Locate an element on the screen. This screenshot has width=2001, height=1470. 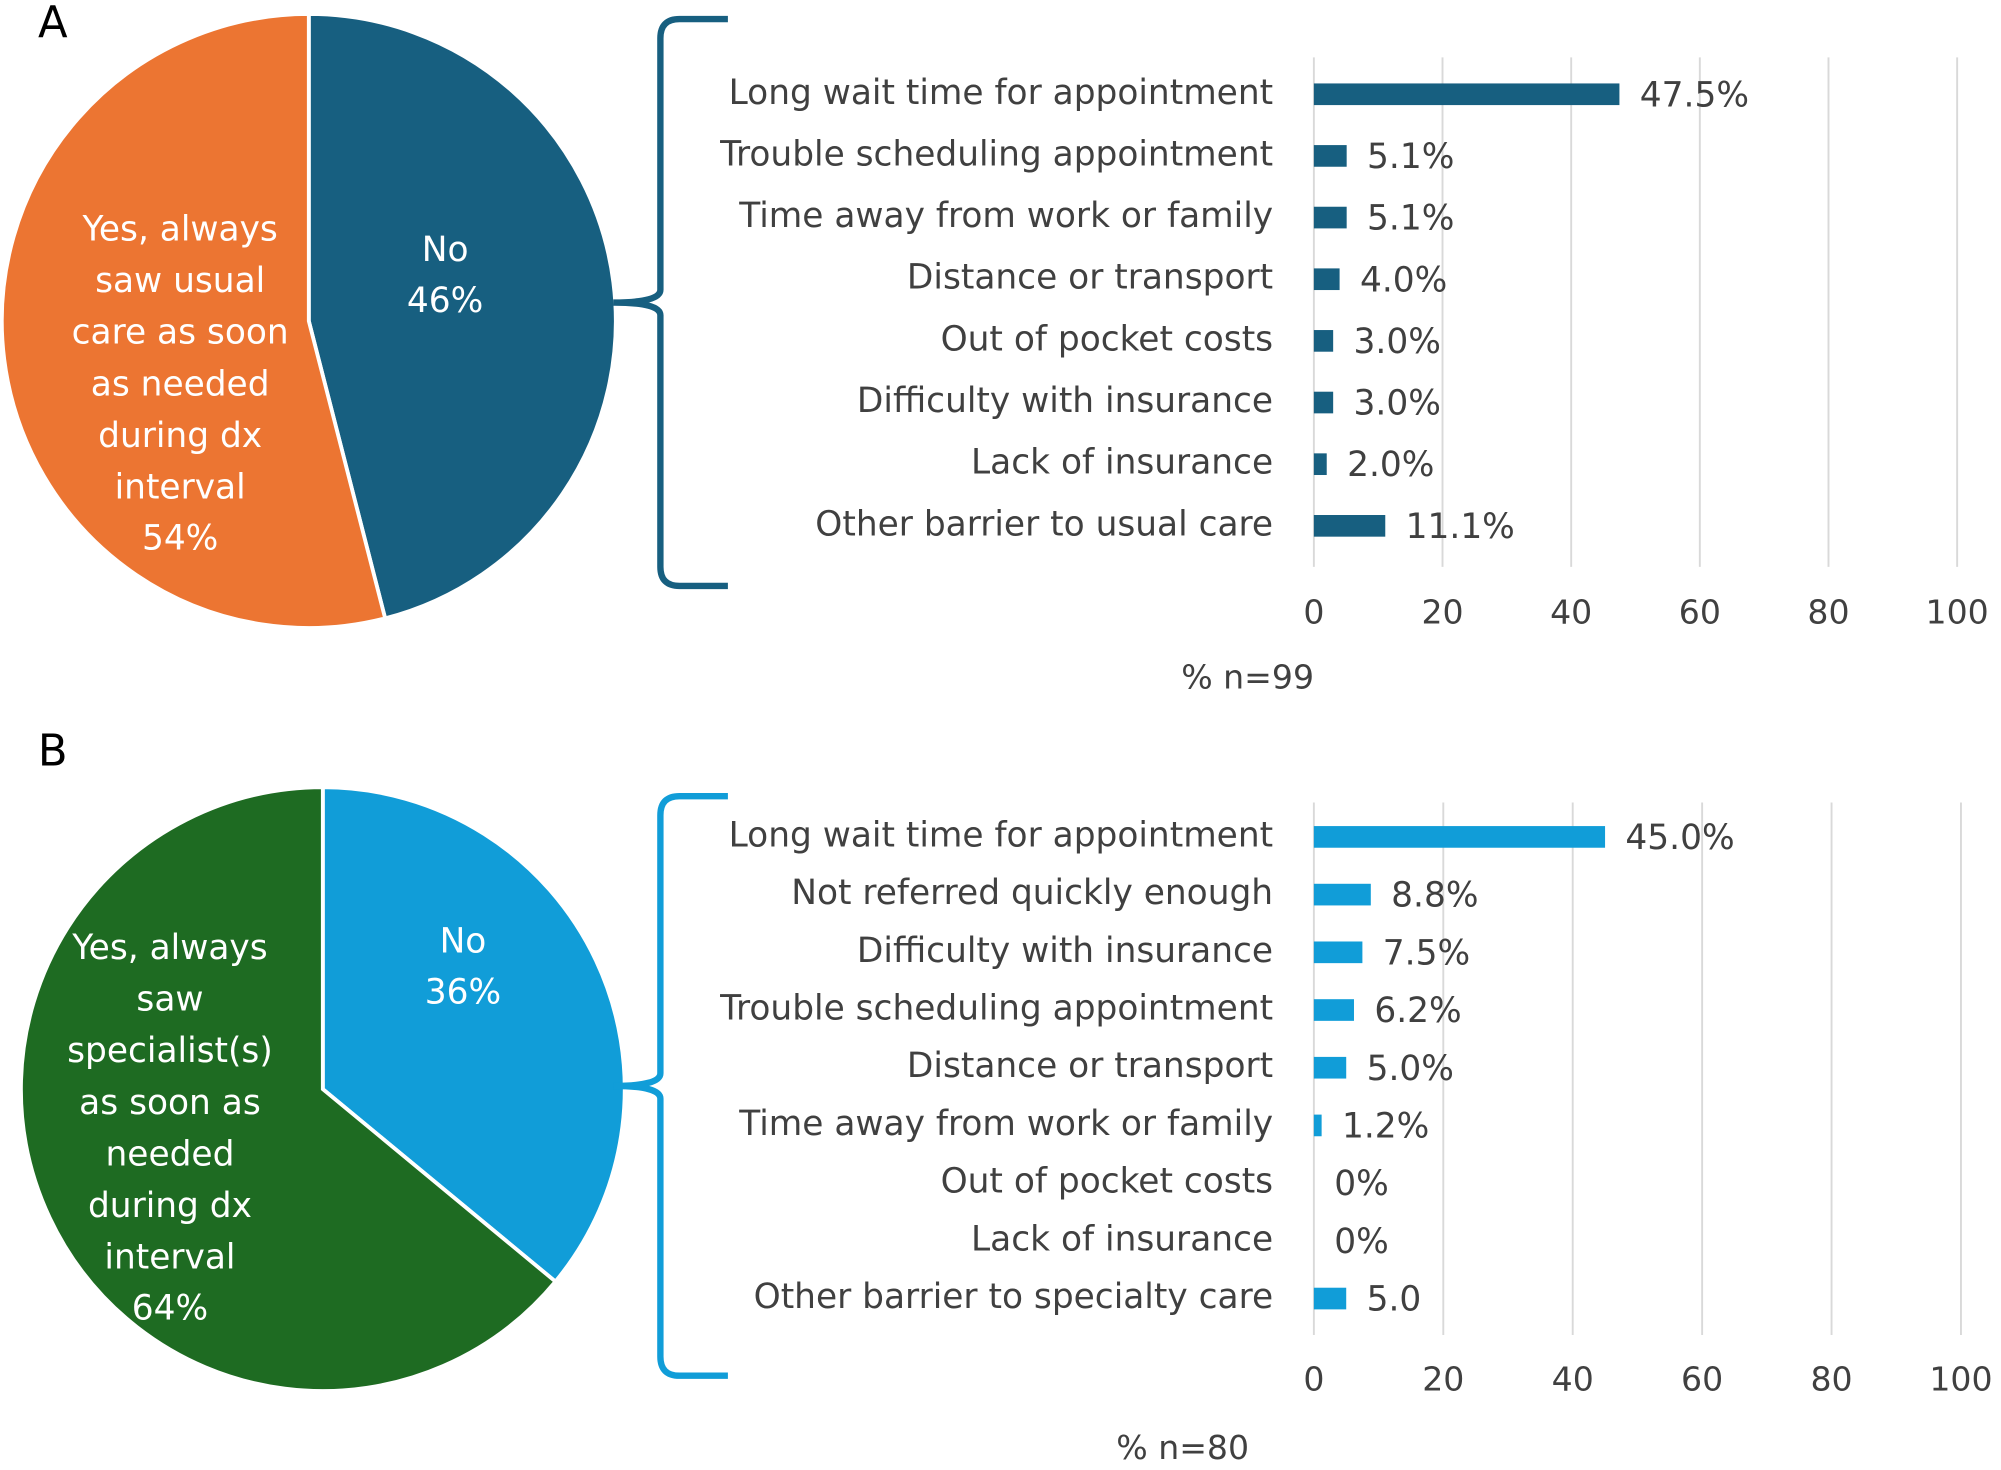
value-label: 11.1% is located at coordinates (1460, 527).